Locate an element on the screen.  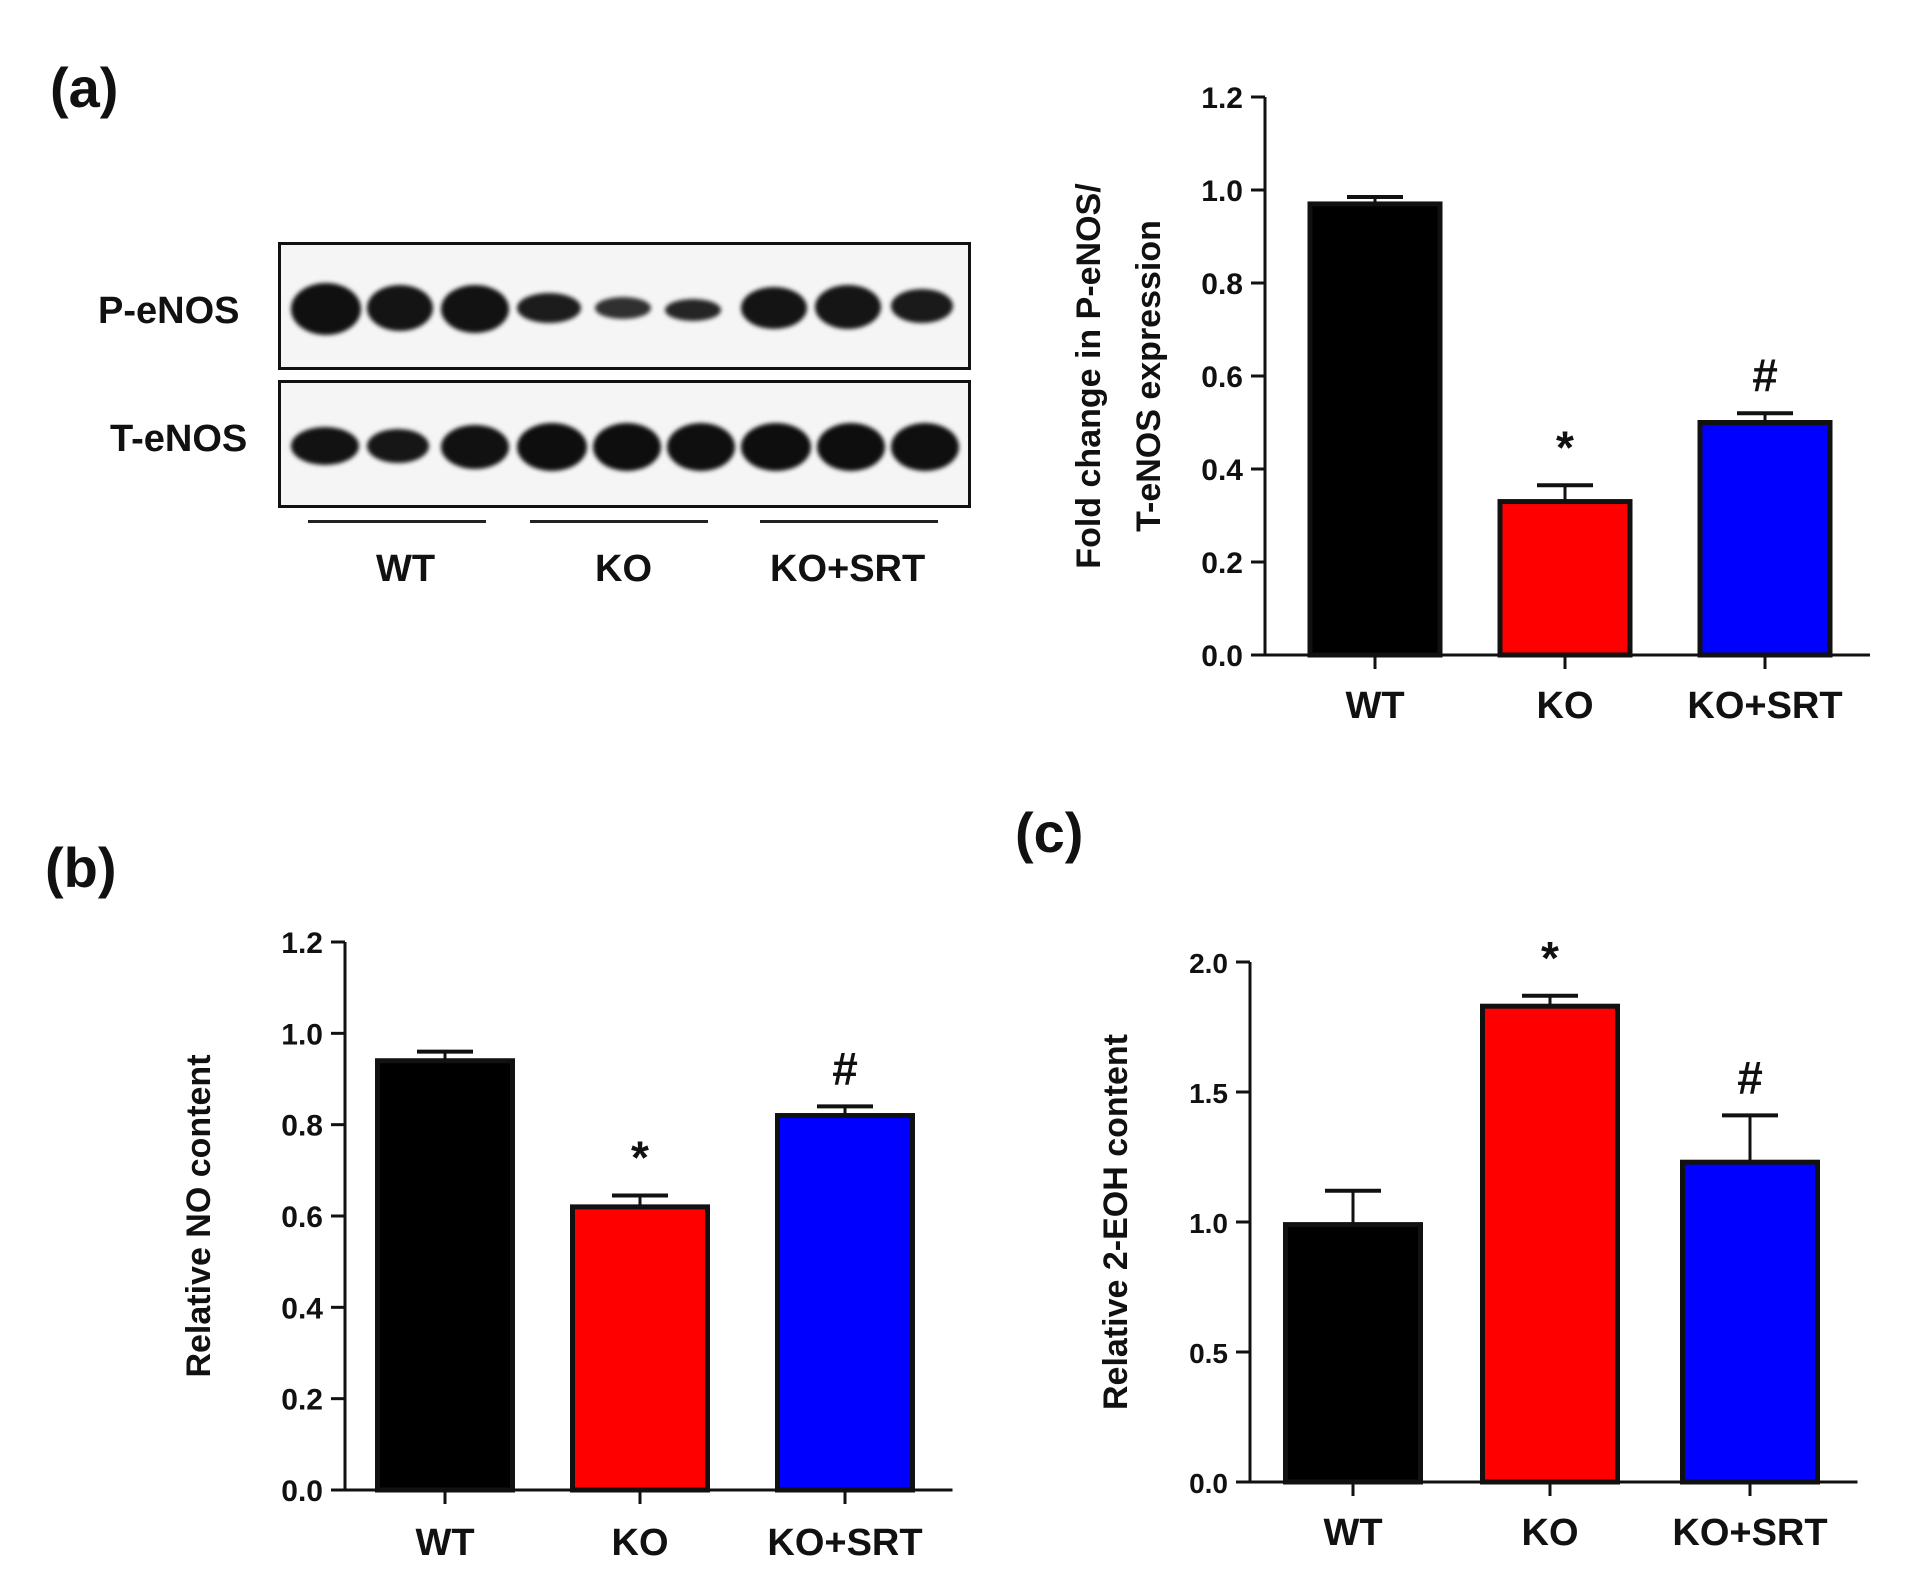
panel-label-a: (a) is located at coordinates (84, 87).